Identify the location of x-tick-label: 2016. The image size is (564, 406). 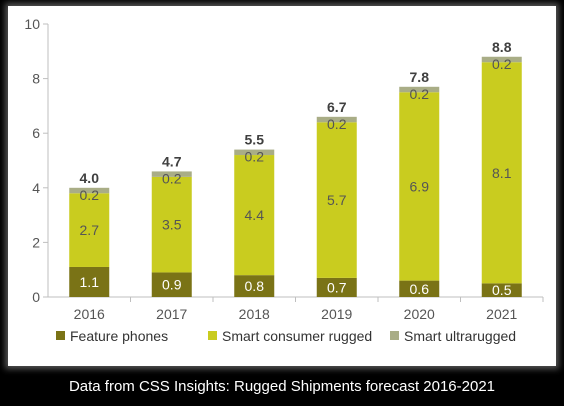
(89, 314).